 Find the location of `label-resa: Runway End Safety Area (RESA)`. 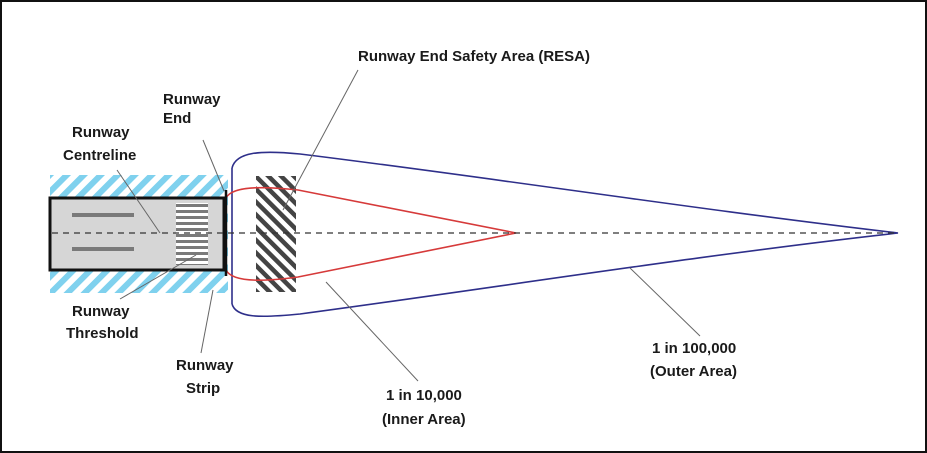

label-resa: Runway End Safety Area (RESA) is located at coordinates (474, 56).